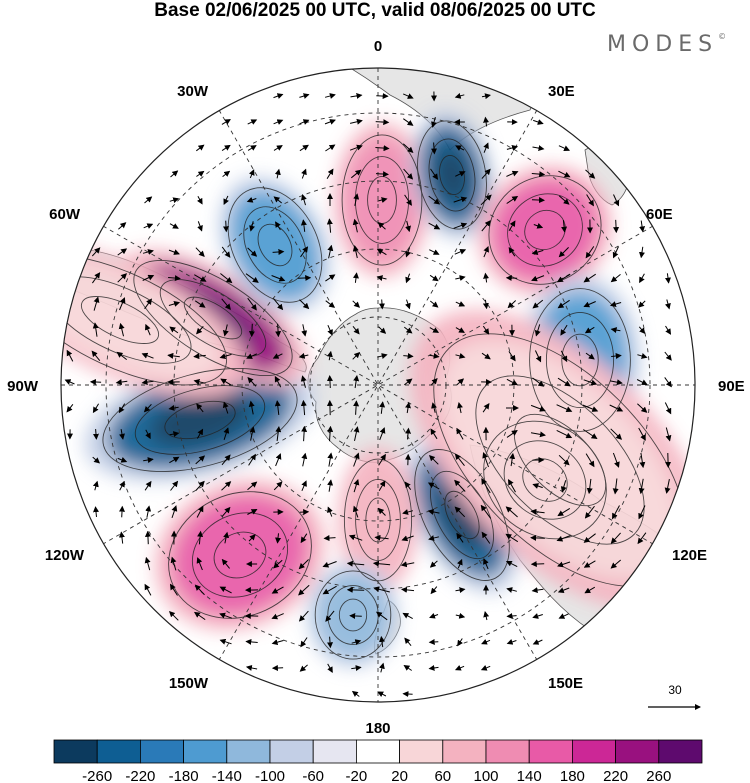 Image resolution: width=750 pixels, height=783 pixels. Describe the element at coordinates (140, 775) in the screenshot. I see `colorbar-tick-label: -220` at that location.